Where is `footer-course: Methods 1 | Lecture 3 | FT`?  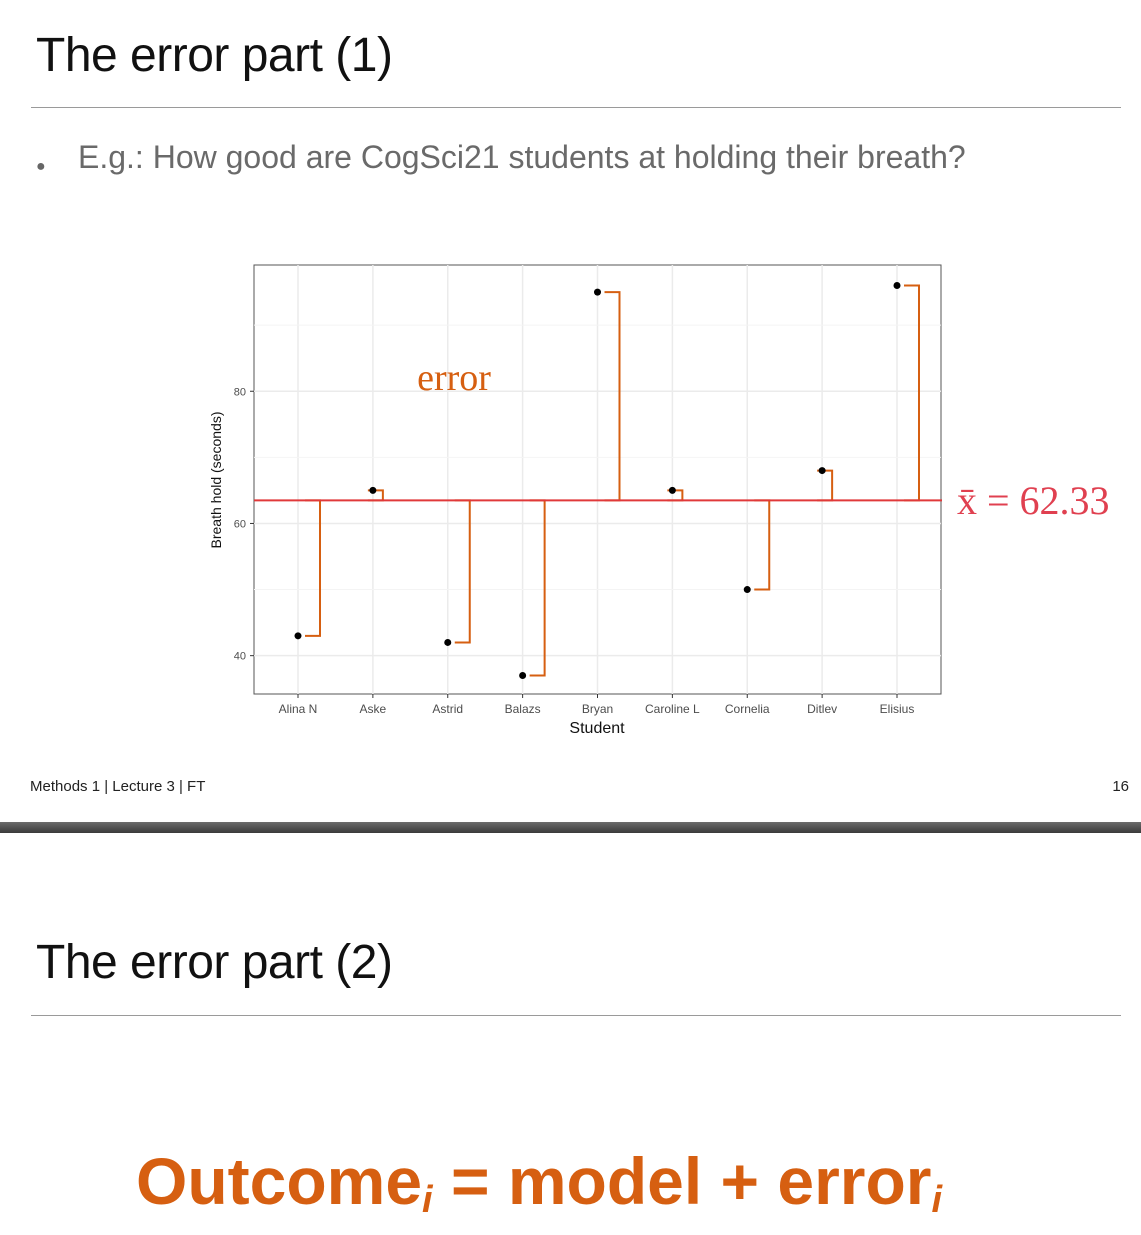
footer-course: Methods 1 | Lecture 3 | FT is located at coordinates (118, 786).